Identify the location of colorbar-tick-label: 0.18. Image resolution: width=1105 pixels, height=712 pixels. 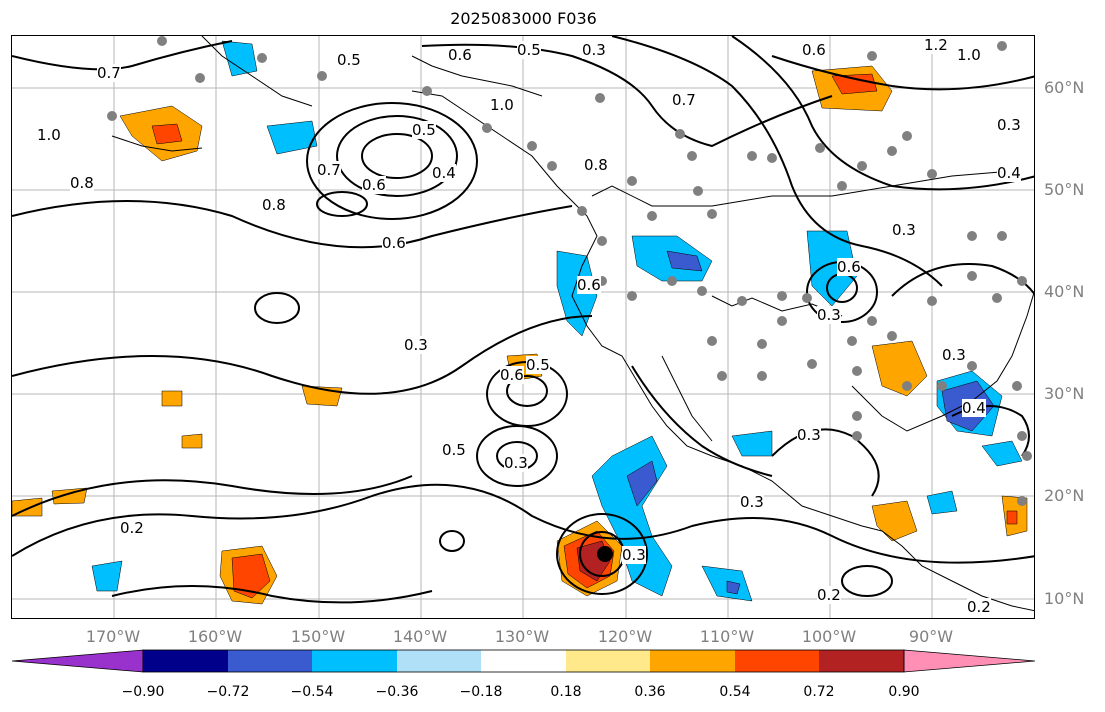
(566, 692).